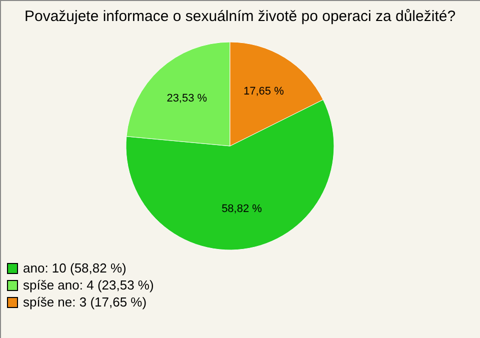 The width and height of the screenshot is (480, 338). I want to click on legend-label: ano: 10 (58,82 %), so click(74, 268).